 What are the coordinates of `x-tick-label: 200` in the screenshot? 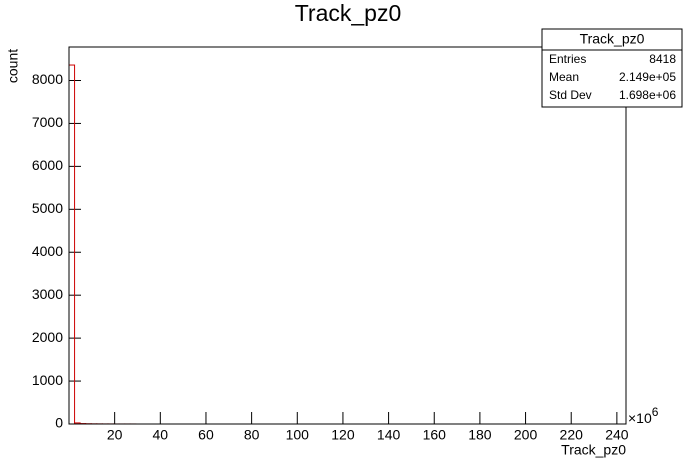 It's located at (526, 435).